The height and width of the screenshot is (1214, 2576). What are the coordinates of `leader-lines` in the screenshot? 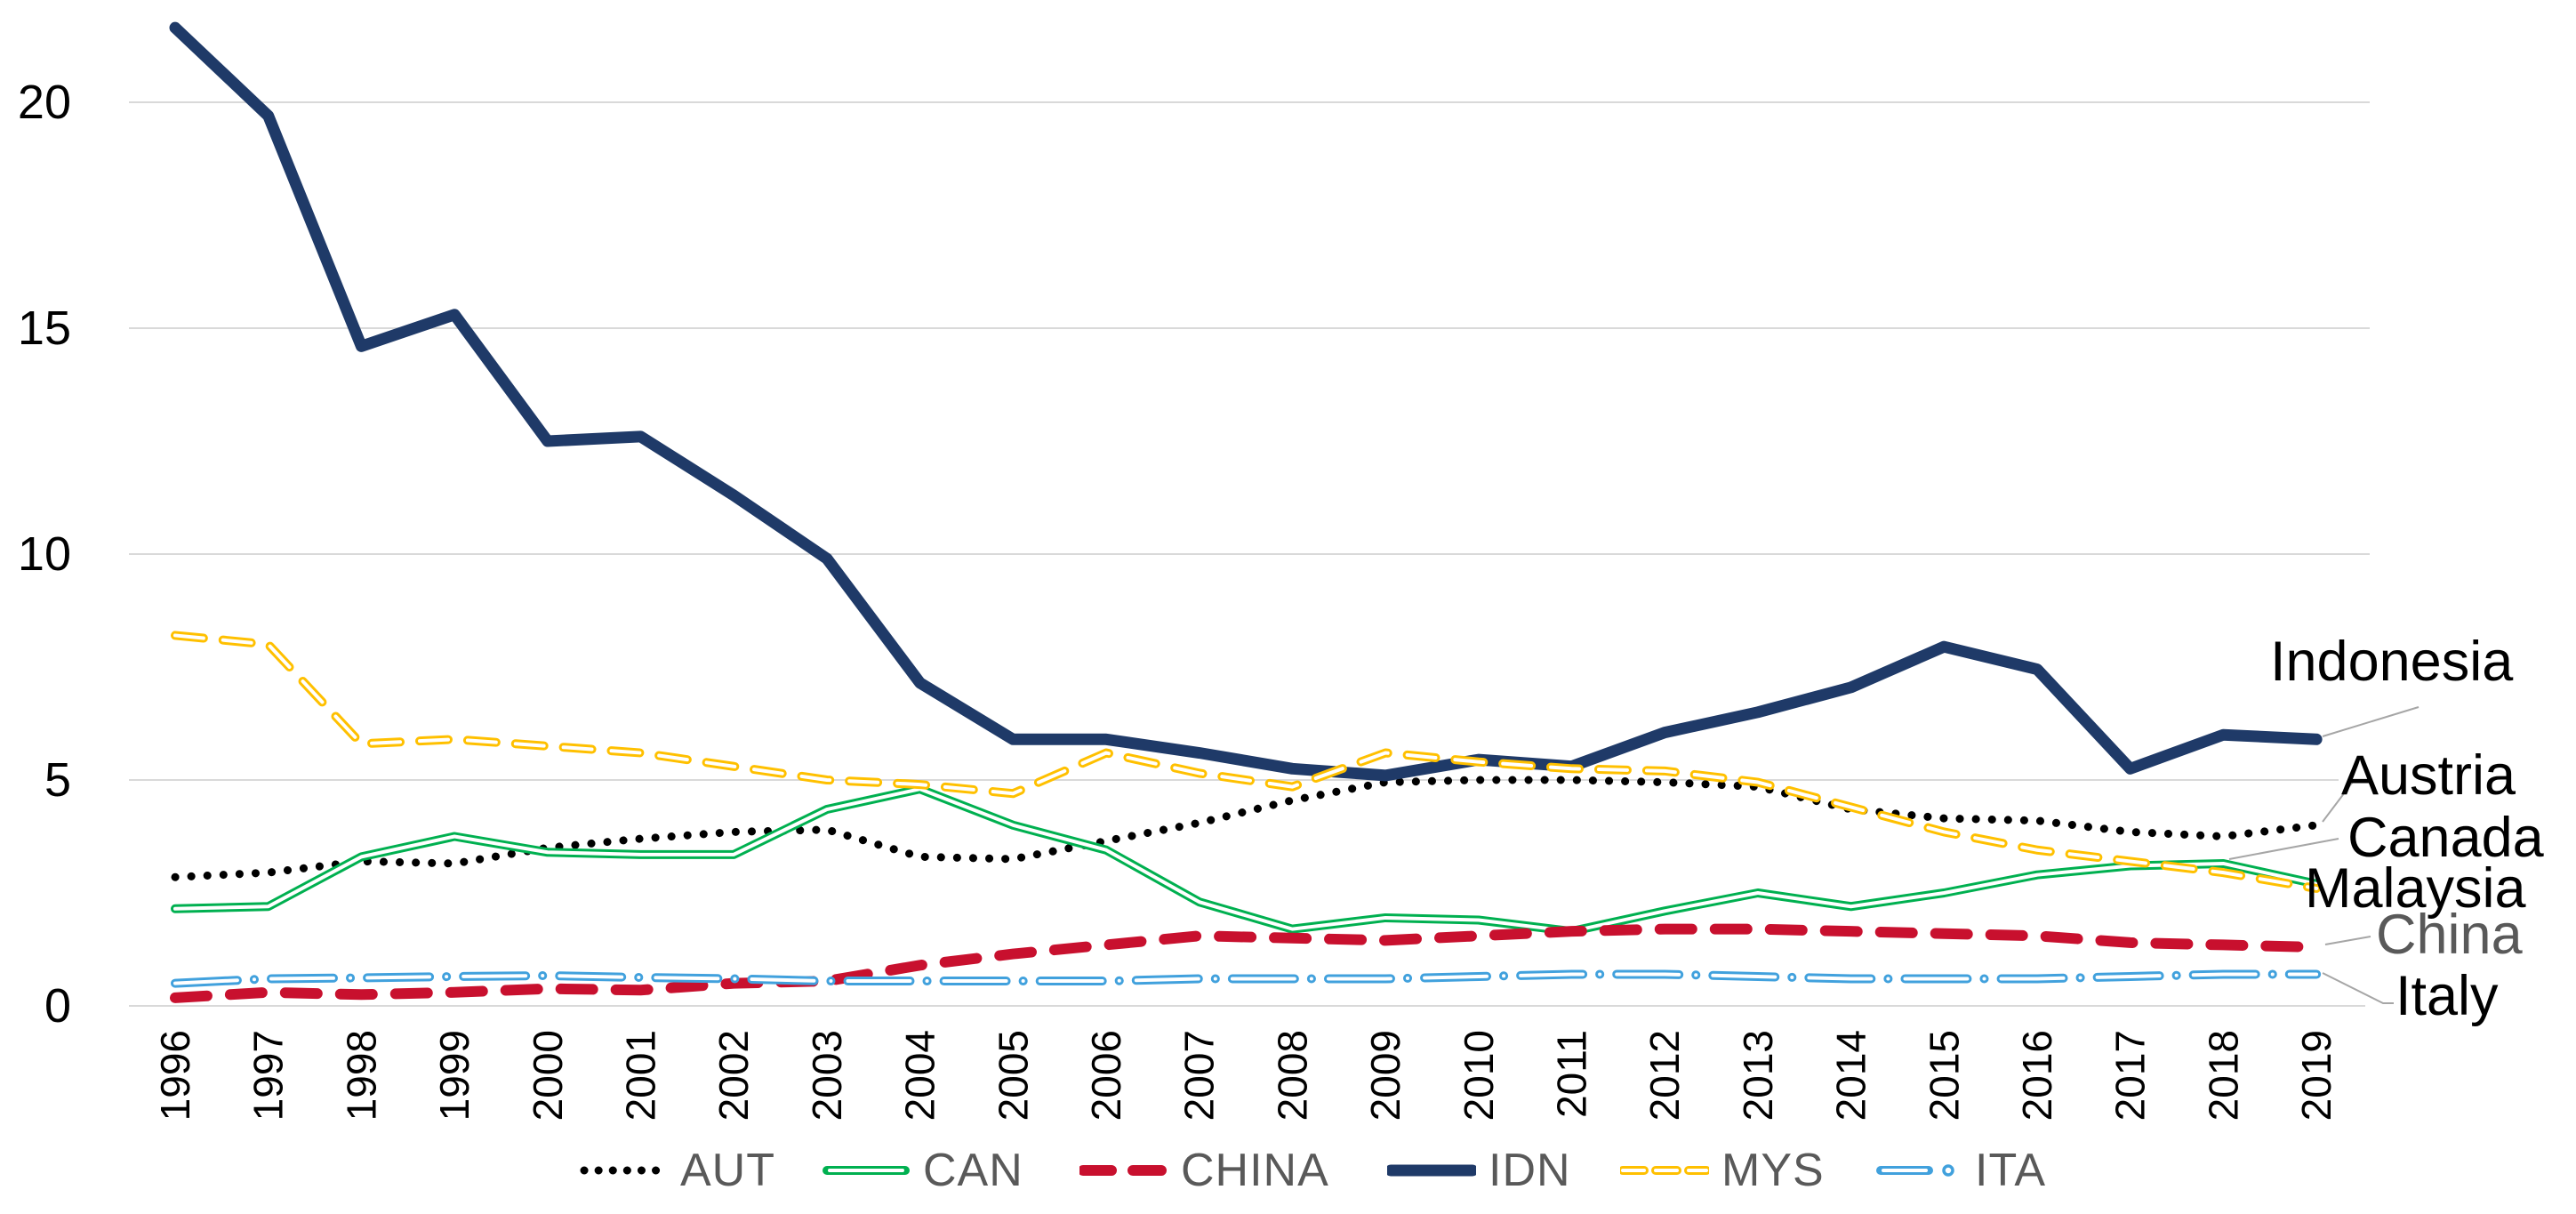 It's located at (2324, 855).